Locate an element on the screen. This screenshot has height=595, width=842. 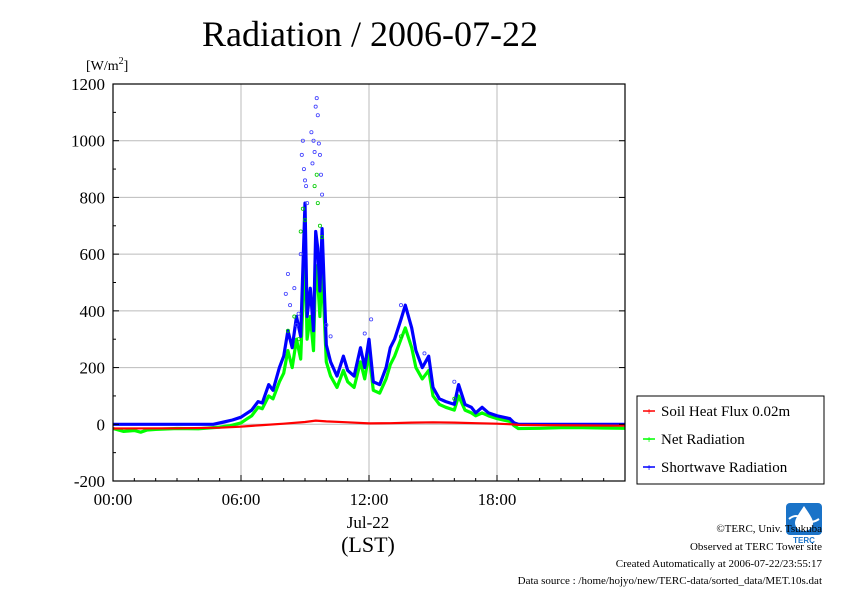
water-drop-icon is located at coordinates (804, 518).